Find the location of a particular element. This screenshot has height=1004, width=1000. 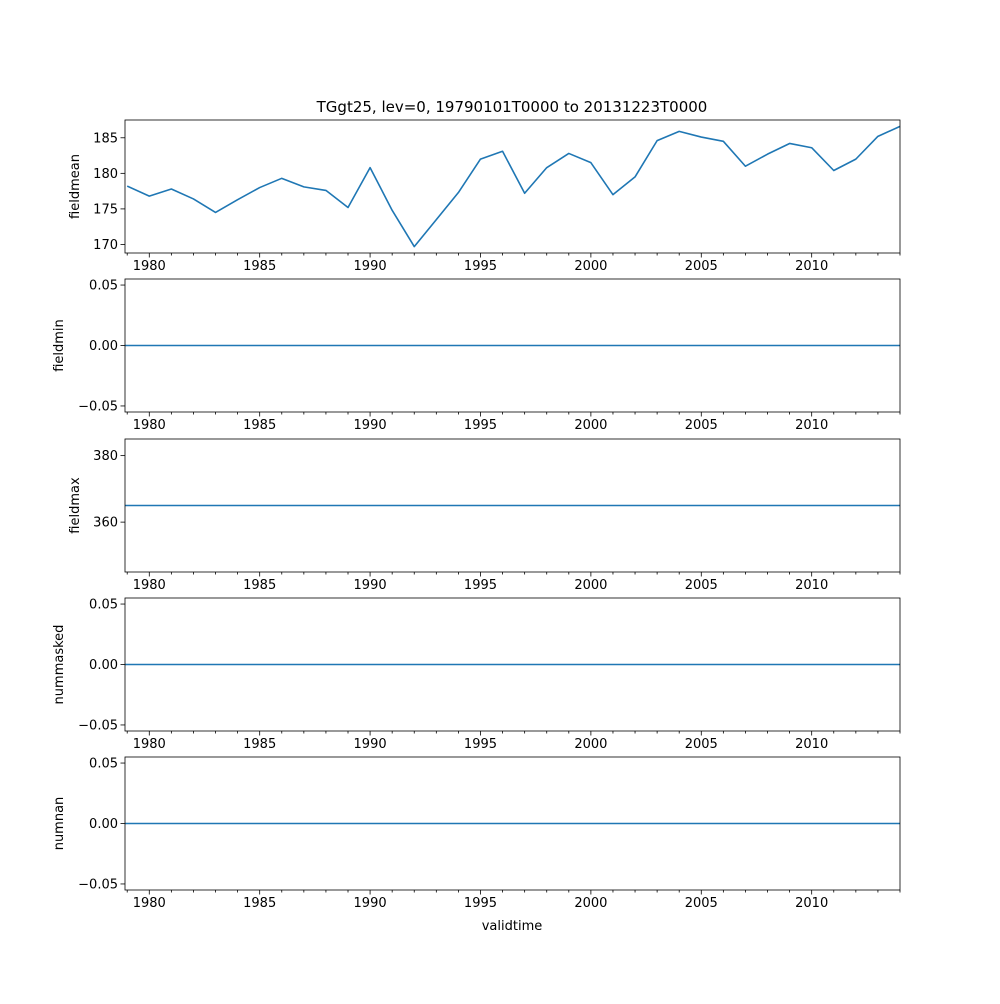

fieldmax-axes-frame is located at coordinates (512, 505).